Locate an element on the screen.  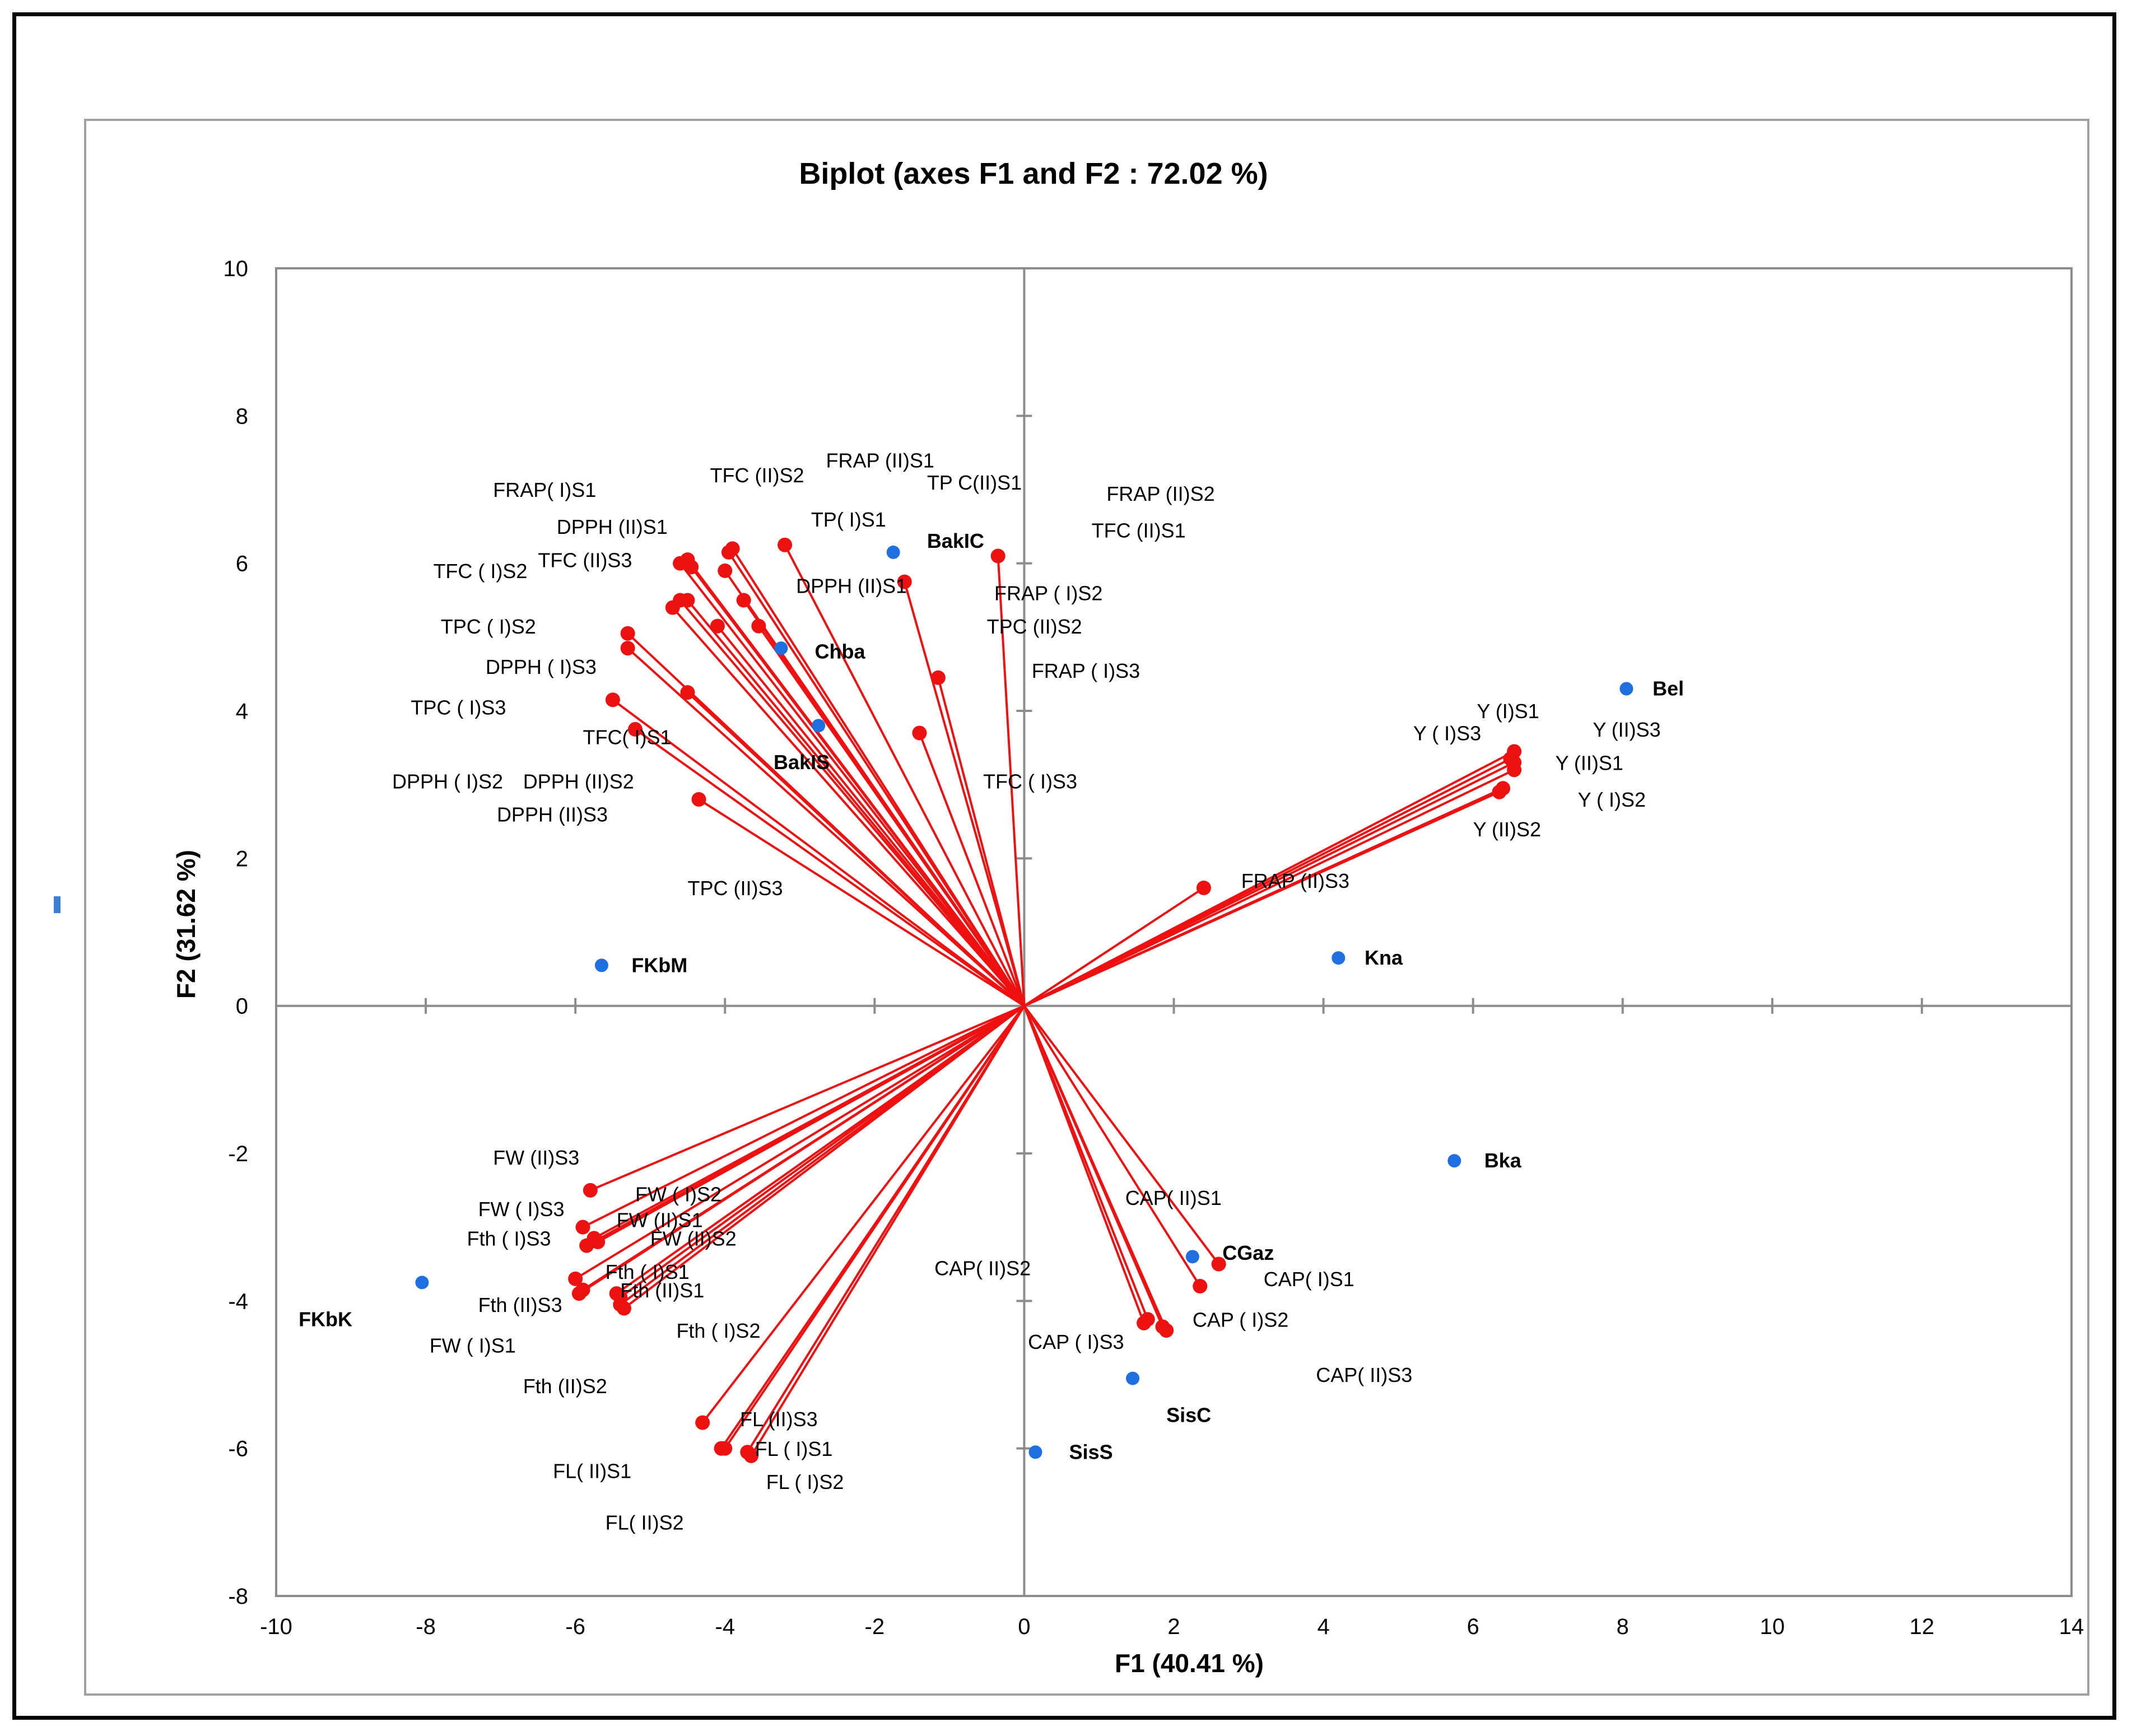
variable-label: TPC ( I)S3 is located at coordinates (459, 707).